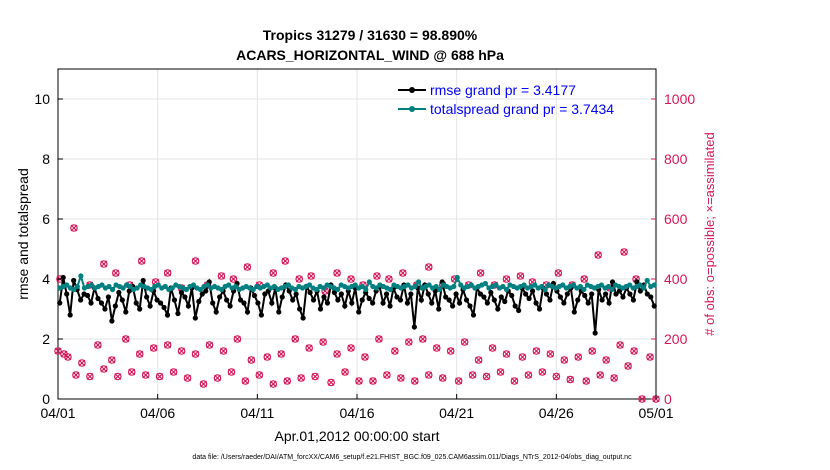  What do you see at coordinates (57, 413) in the screenshot?
I see `x-tick-label: 04/01` at bounding box center [57, 413].